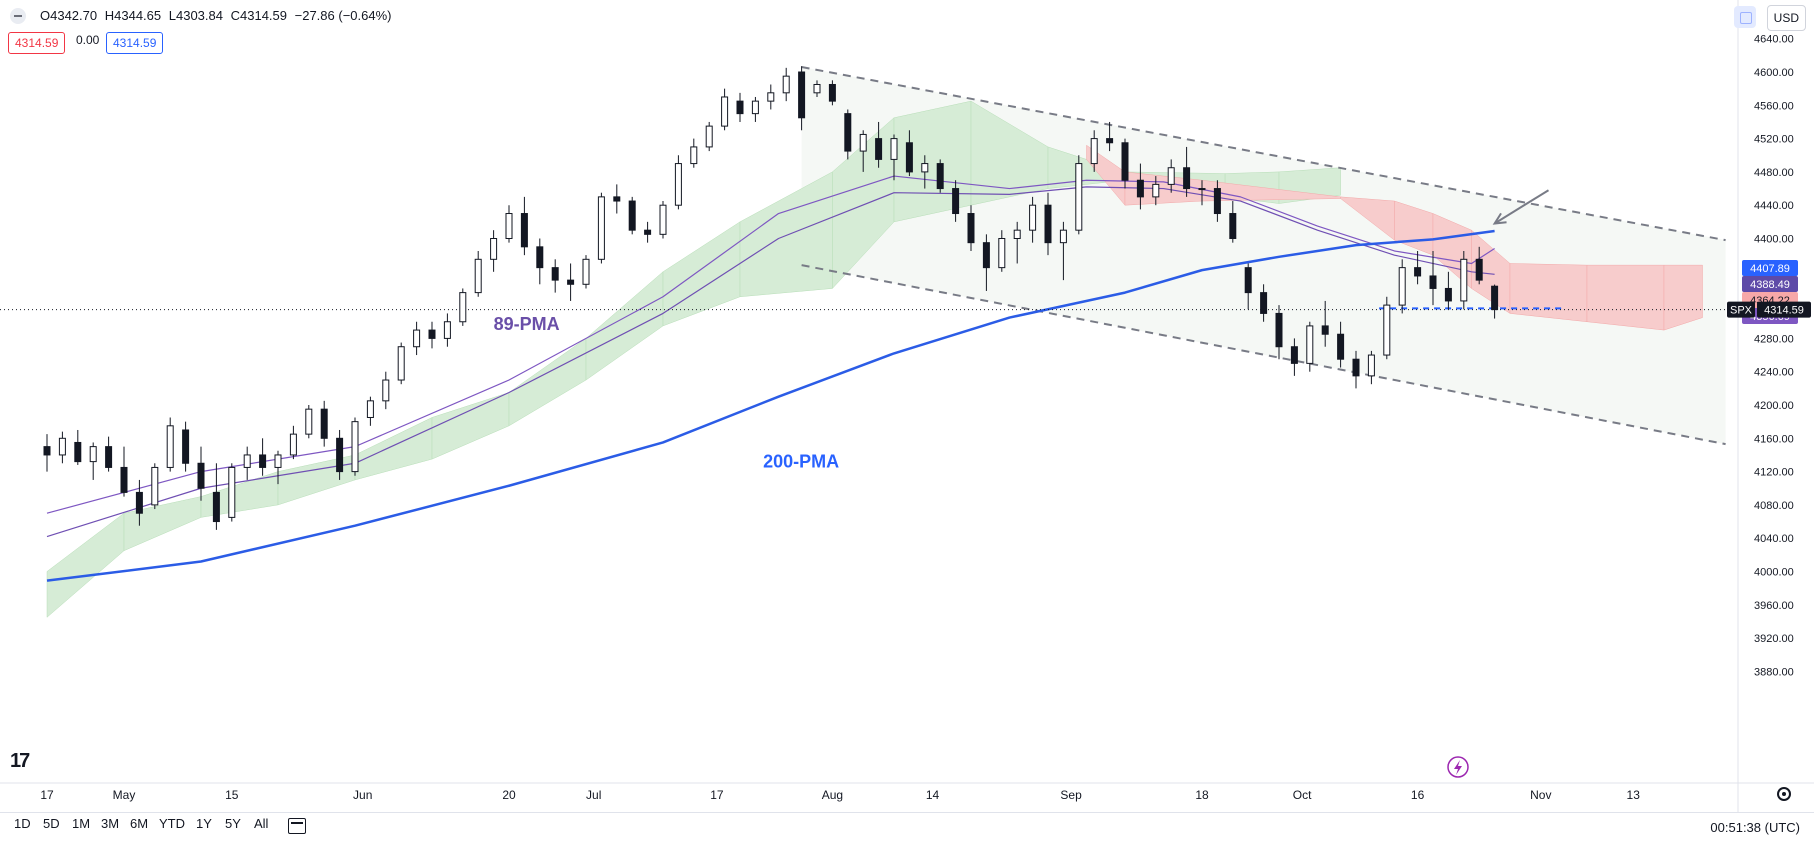  I want to click on range-button-1d: 1D, so click(22, 823).